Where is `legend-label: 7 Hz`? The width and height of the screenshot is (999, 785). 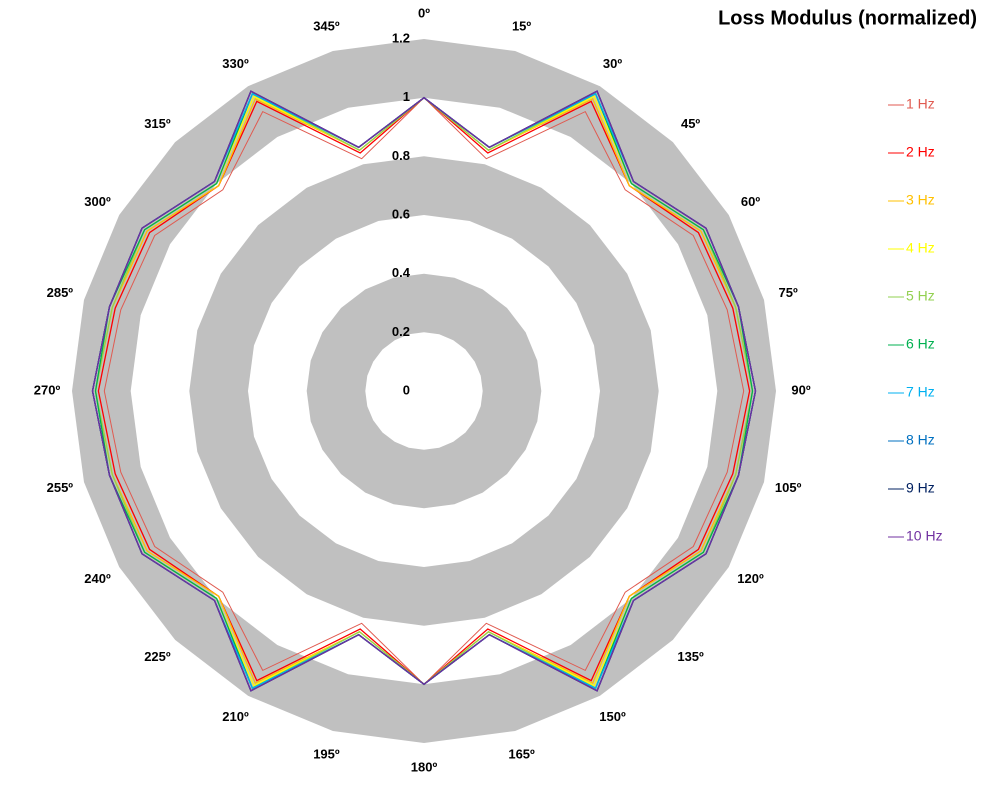
legend-label: 7 Hz is located at coordinates (920, 392).